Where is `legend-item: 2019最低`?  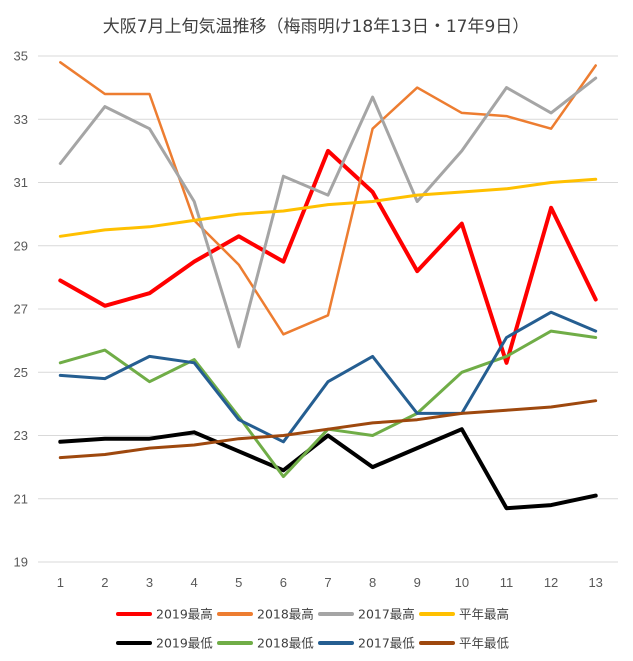
legend-item: 2019最低 is located at coordinates (164, 643).